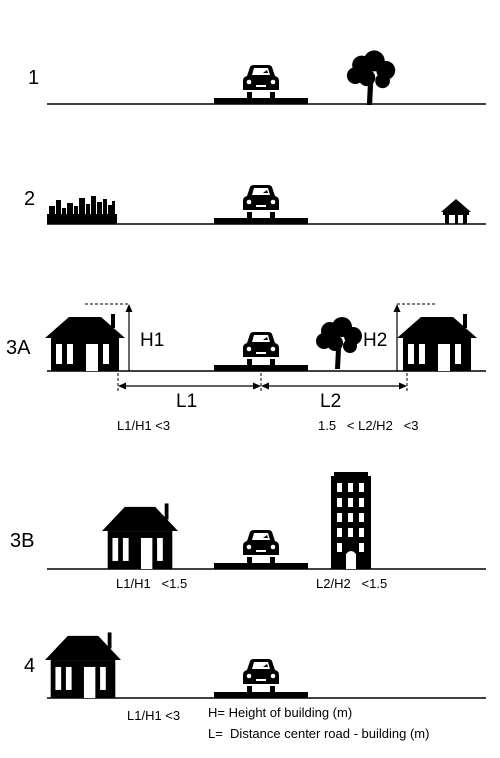 This screenshot has width=500, height=758. I want to click on ratio-l1-h1: L1/H1 <1.5, so click(151, 583).